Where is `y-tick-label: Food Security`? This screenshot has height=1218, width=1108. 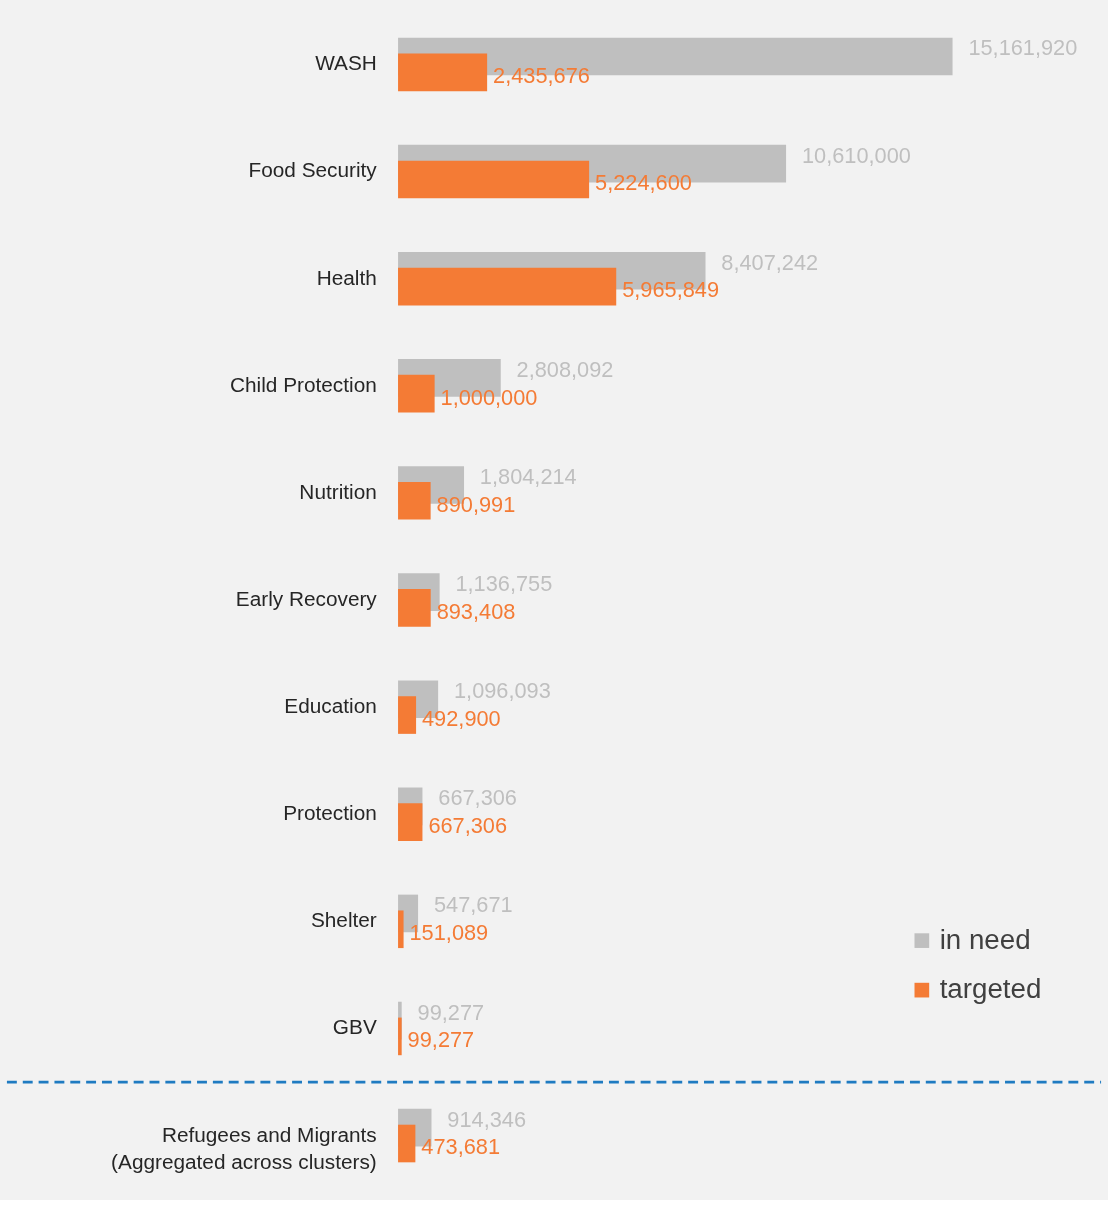
y-tick-label: Food Security is located at coordinates (313, 170).